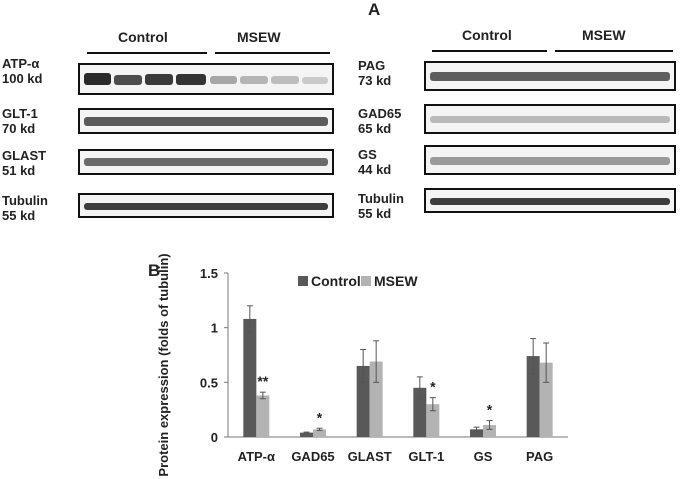 The image size is (685, 479). I want to click on legend-label-control: Control, so click(336, 281).